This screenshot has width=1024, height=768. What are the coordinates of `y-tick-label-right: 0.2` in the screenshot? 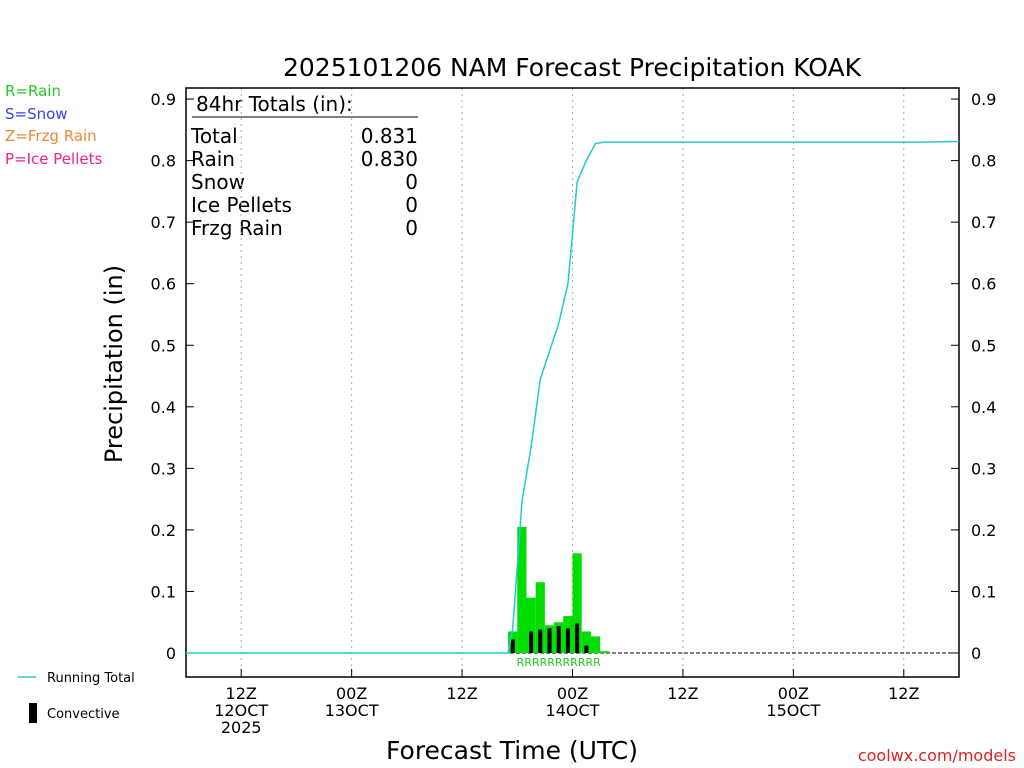 It's located at (983, 530).